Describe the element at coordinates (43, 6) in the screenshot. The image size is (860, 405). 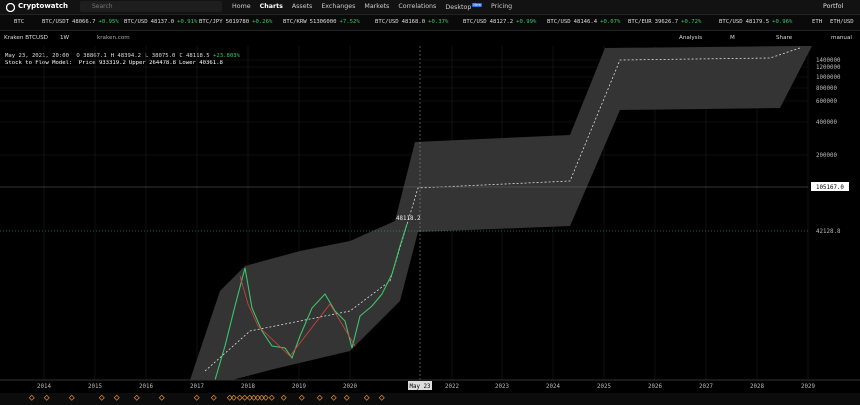
I see `brand: Cryptowatch` at that location.